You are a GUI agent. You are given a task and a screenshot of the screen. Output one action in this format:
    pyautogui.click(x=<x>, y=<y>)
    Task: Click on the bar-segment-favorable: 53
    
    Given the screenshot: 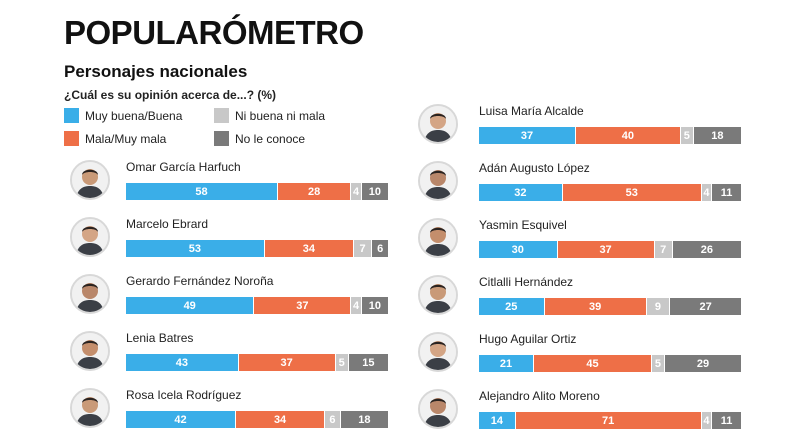 What is the action you would take?
    pyautogui.click(x=195, y=248)
    